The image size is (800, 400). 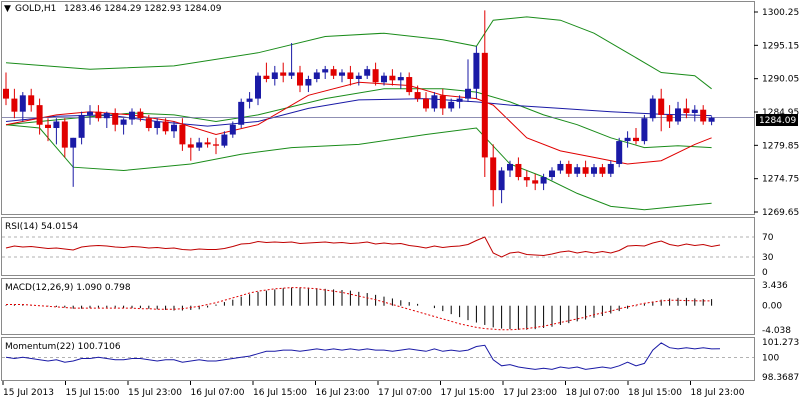 I want to click on momentum-label: Momentum(22) 100.7106, so click(x=63, y=347).